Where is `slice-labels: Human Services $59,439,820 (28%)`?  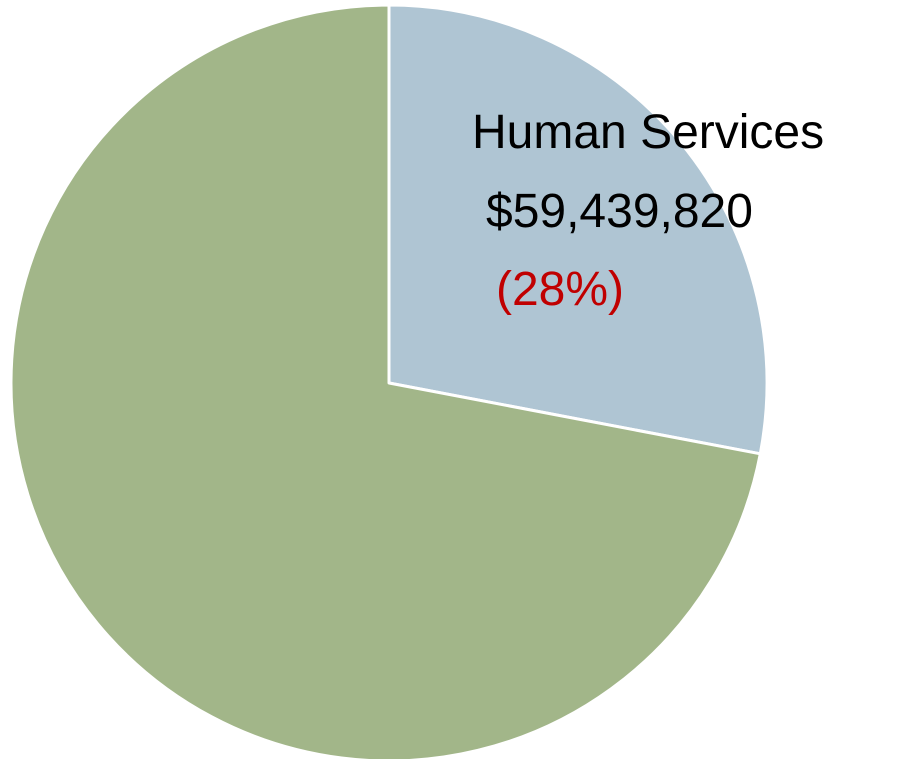 slice-labels: Human Services $59,439,820 (28%) is located at coordinates (648, 211).